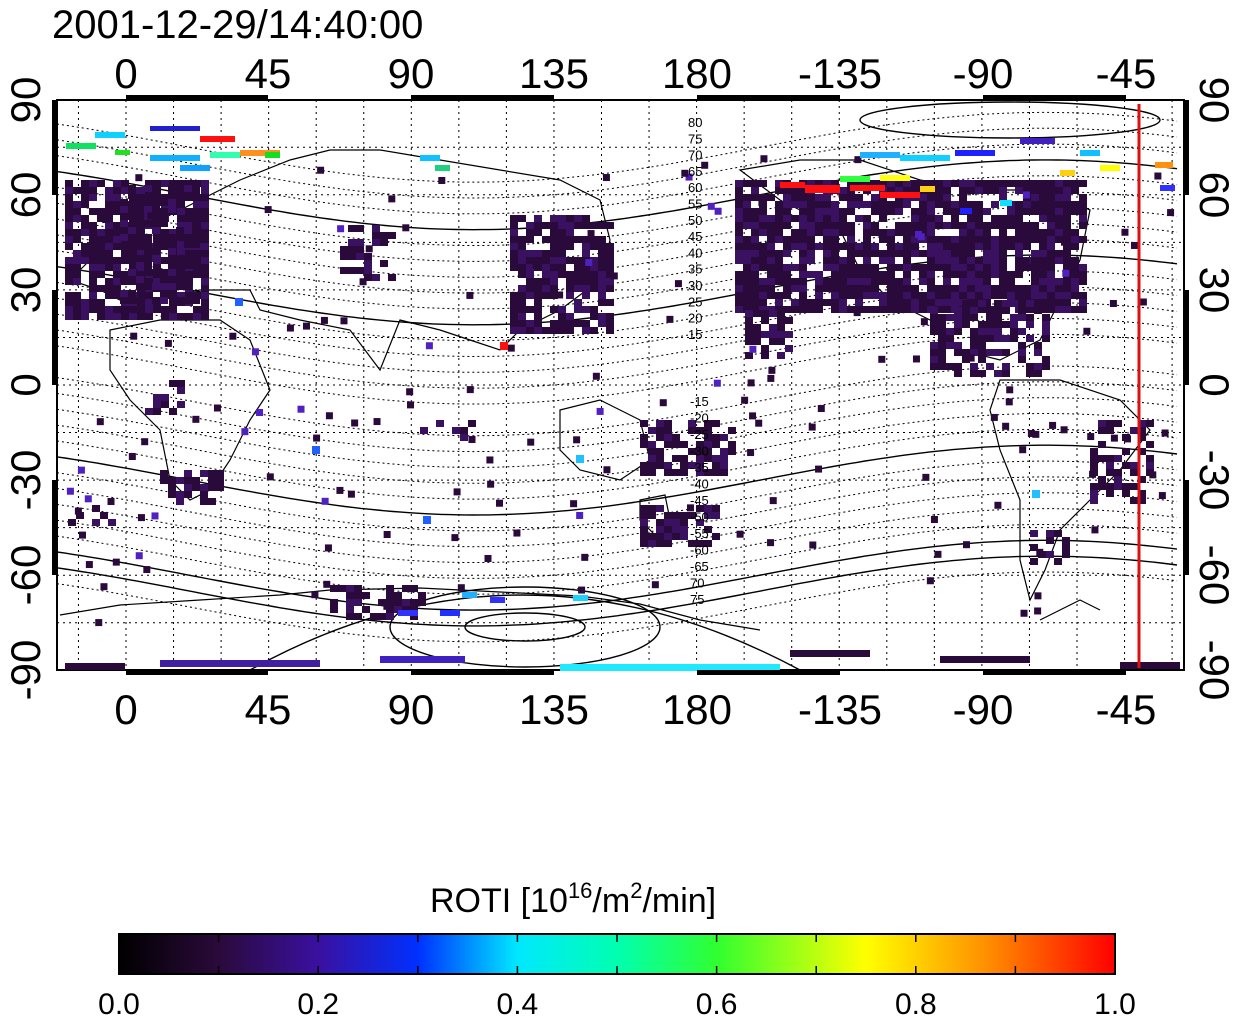  Describe the element at coordinates (670, 667) in the screenshot. I see `roti-cell-strip` at that location.